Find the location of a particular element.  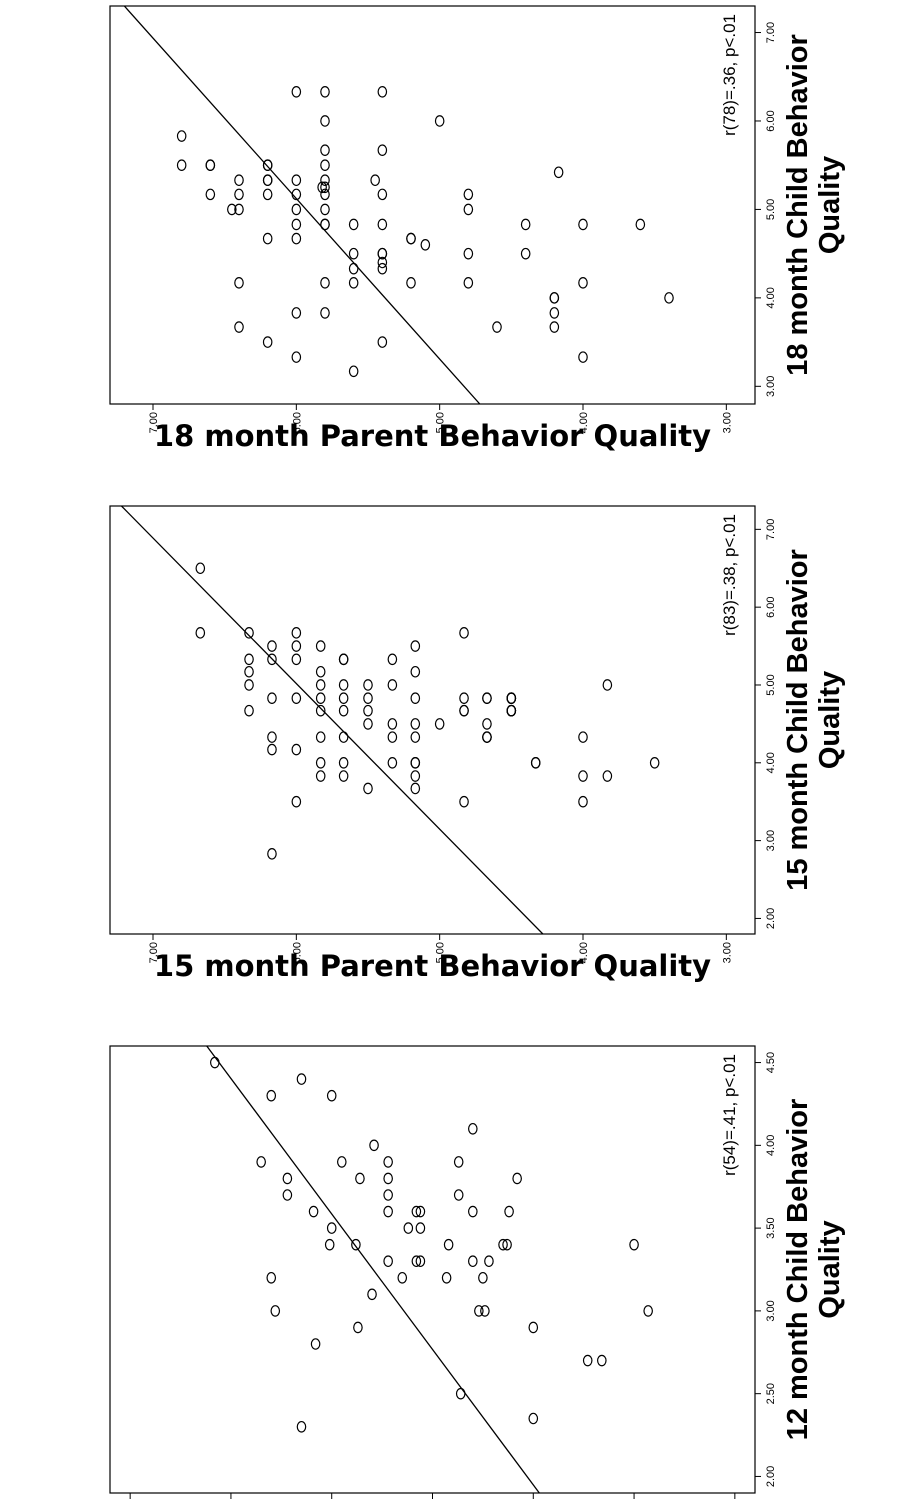

x-tick-label: 4.00 is located at coordinates (771, 762).